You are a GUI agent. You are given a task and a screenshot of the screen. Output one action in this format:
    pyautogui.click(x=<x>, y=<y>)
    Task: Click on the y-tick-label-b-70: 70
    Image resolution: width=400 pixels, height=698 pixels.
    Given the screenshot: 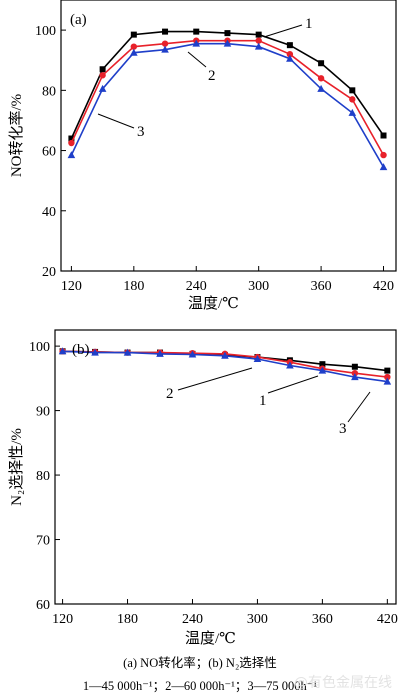 What is the action you would take?
    pyautogui.click(x=43, y=541)
    